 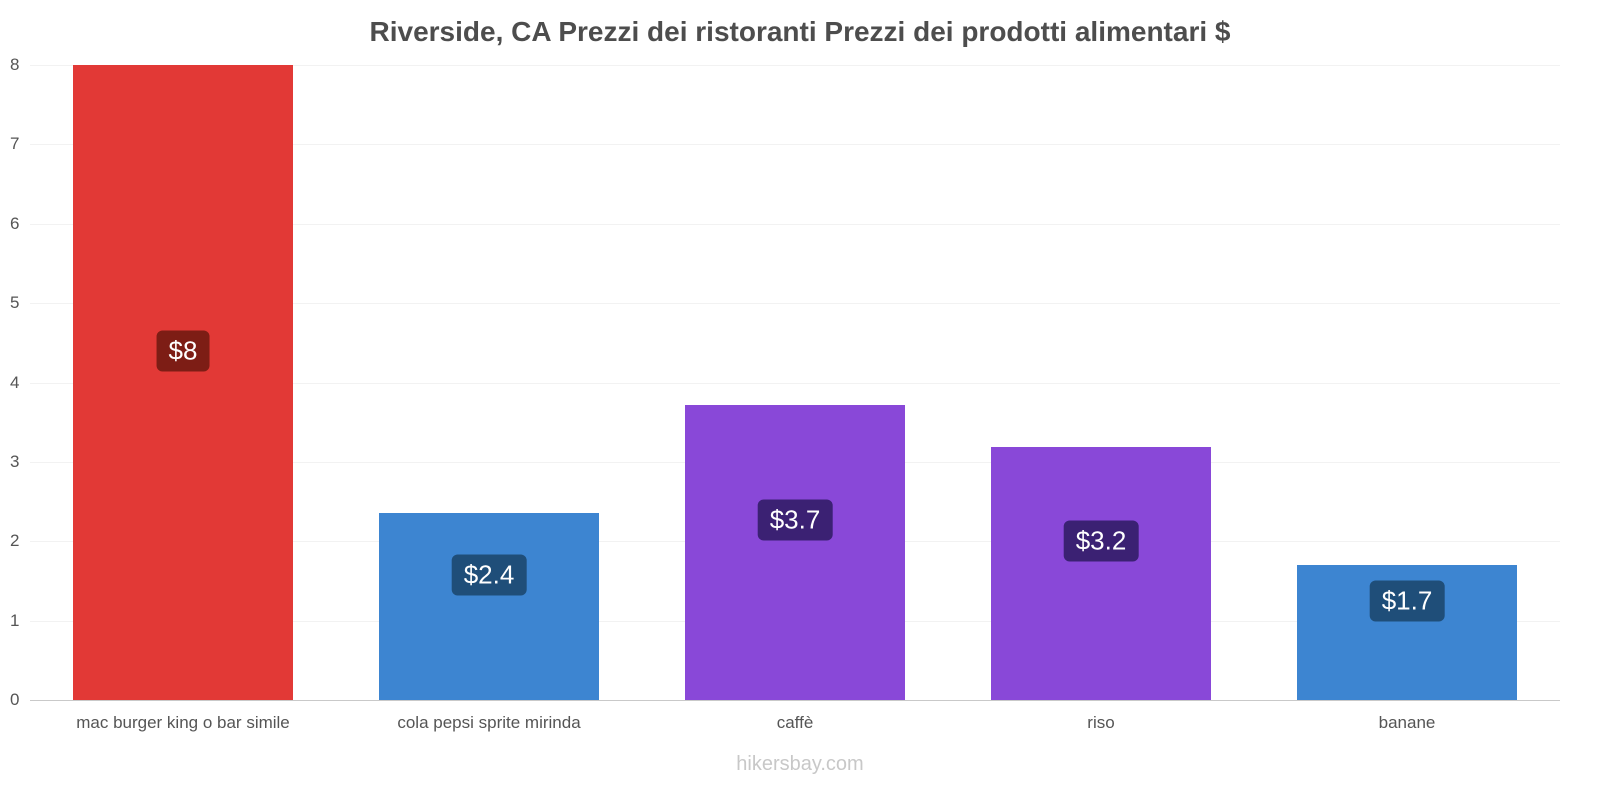 What do you see at coordinates (15, 699) in the screenshot?
I see `y-axis-tick-label: 0` at bounding box center [15, 699].